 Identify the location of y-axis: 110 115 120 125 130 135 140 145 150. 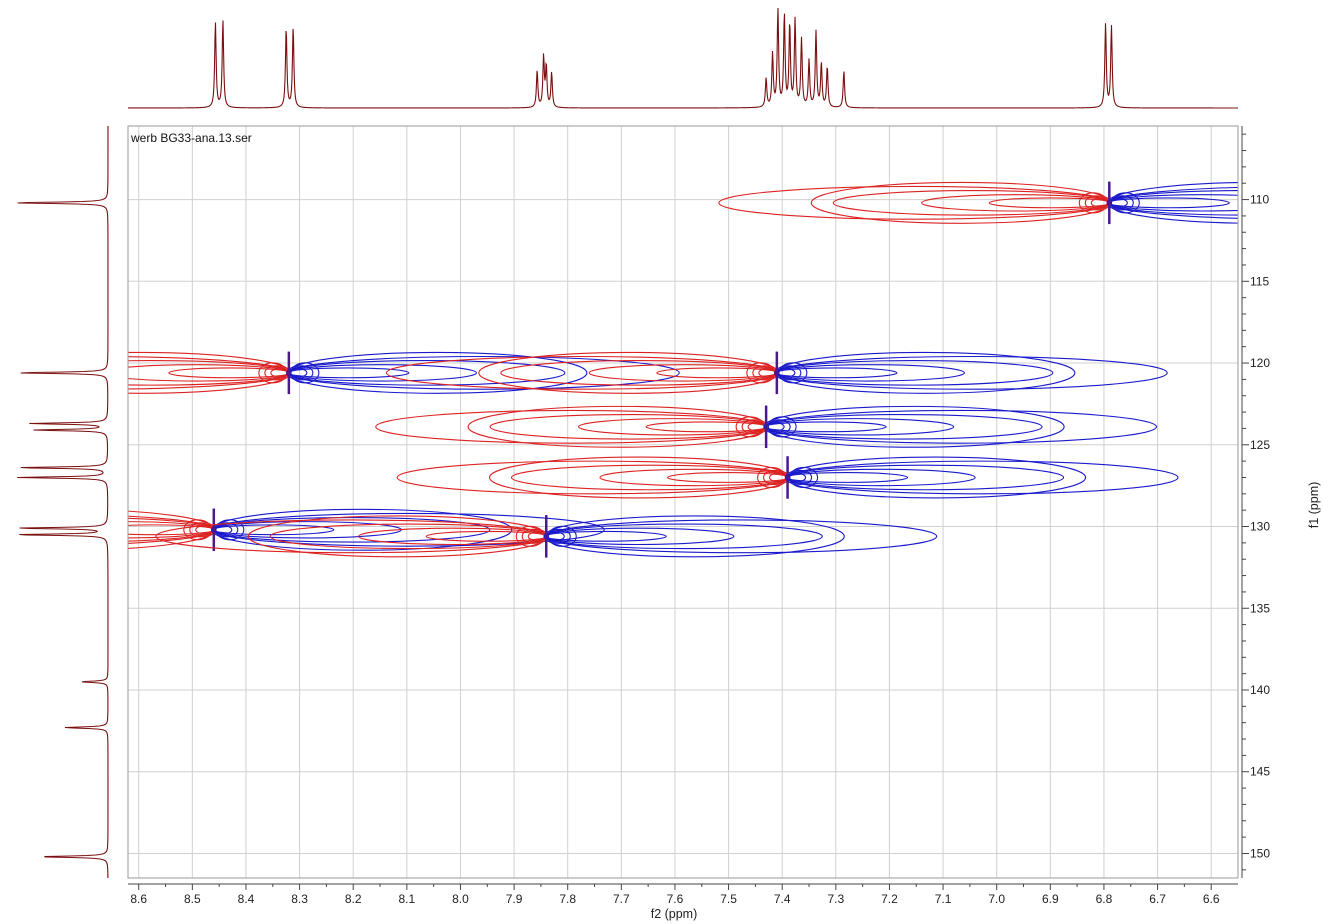
(1255, 502).